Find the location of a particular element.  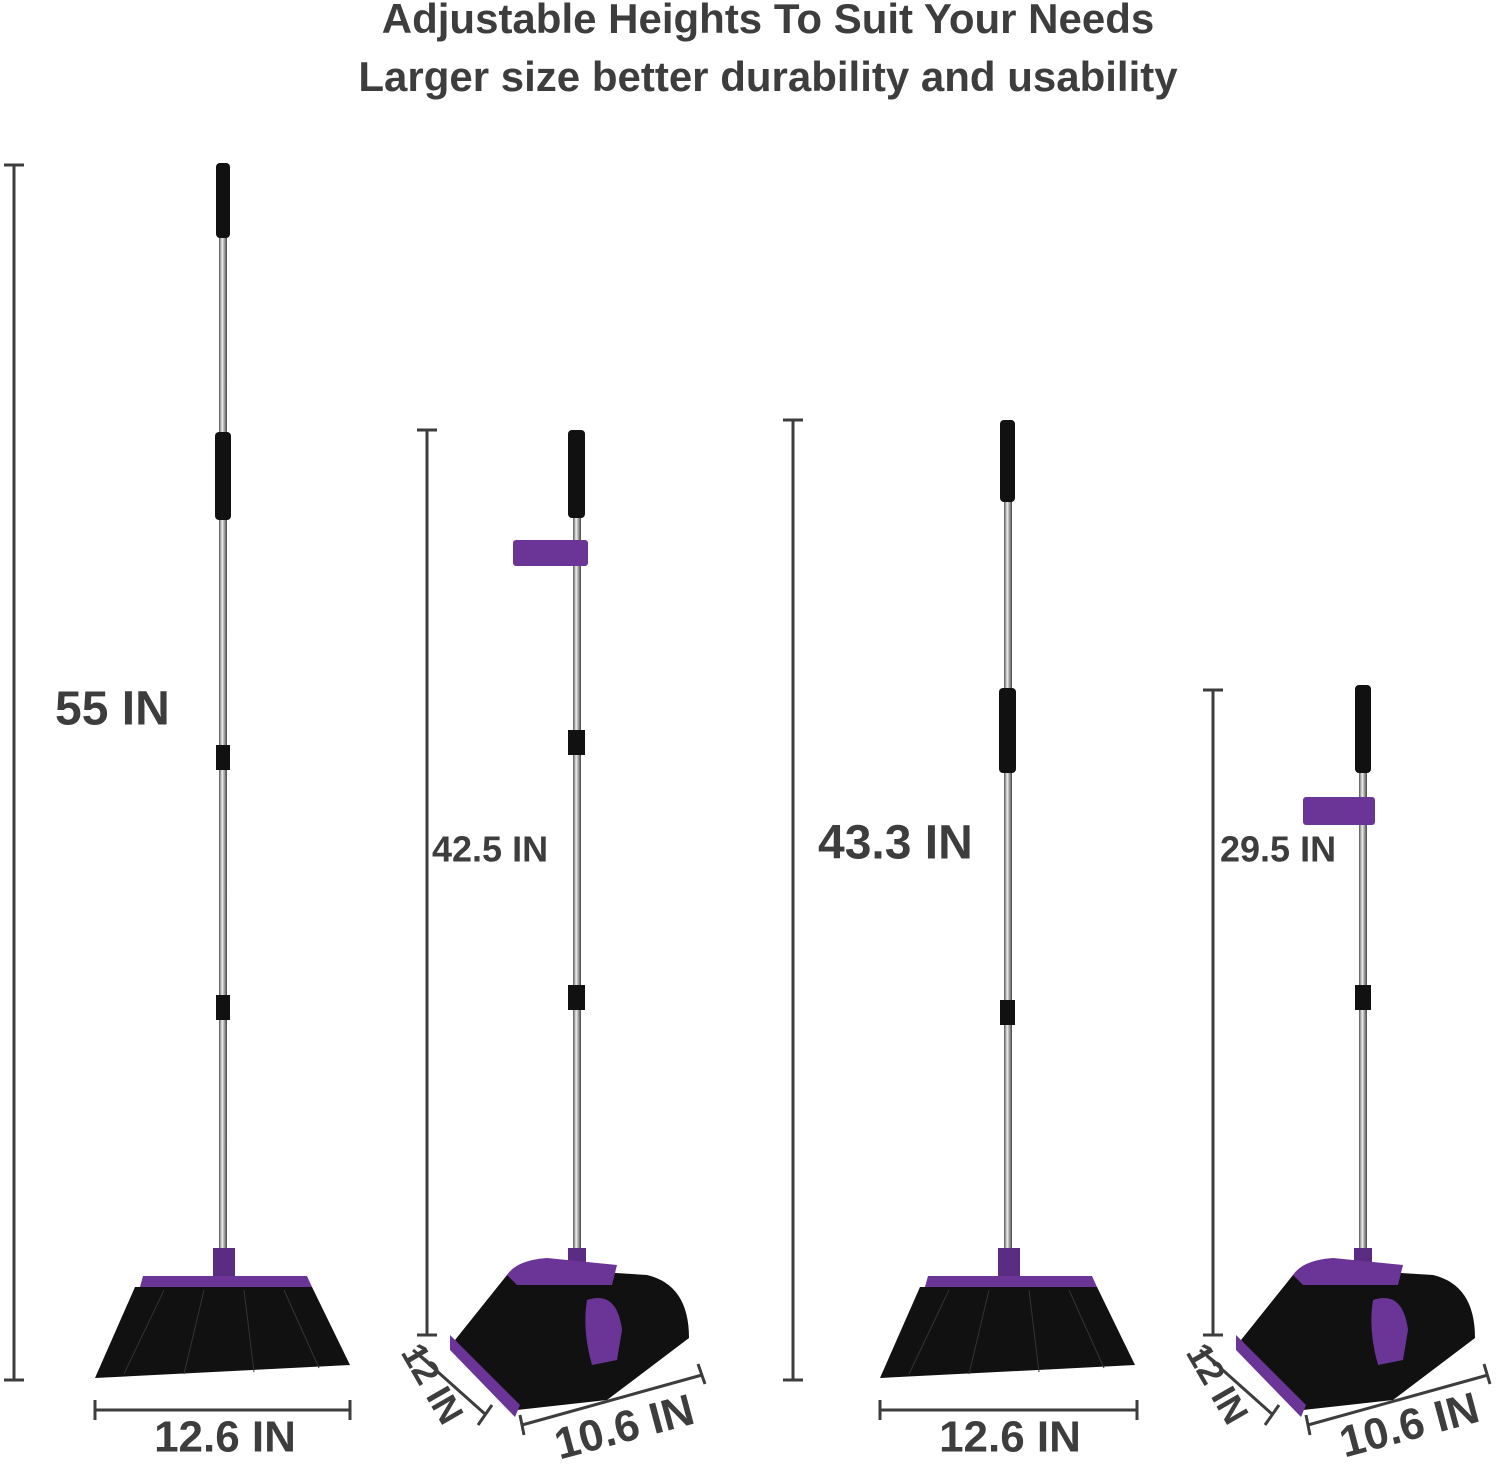

height-label: 42.5 IN is located at coordinates (490, 849).